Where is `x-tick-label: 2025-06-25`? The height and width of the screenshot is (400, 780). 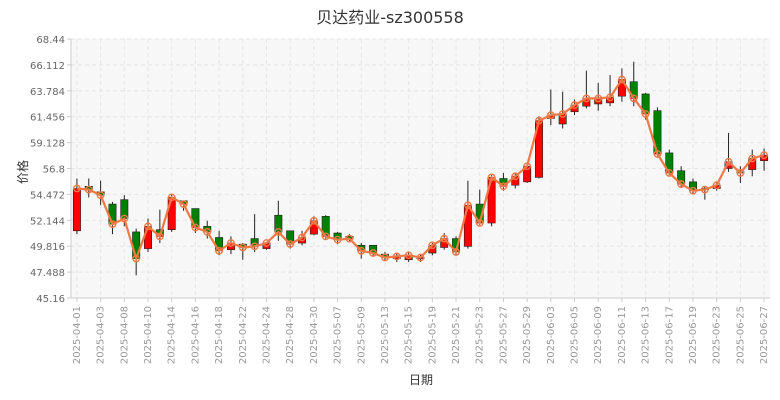 x-tick-label: 2025-06-25 is located at coordinates (740, 335).